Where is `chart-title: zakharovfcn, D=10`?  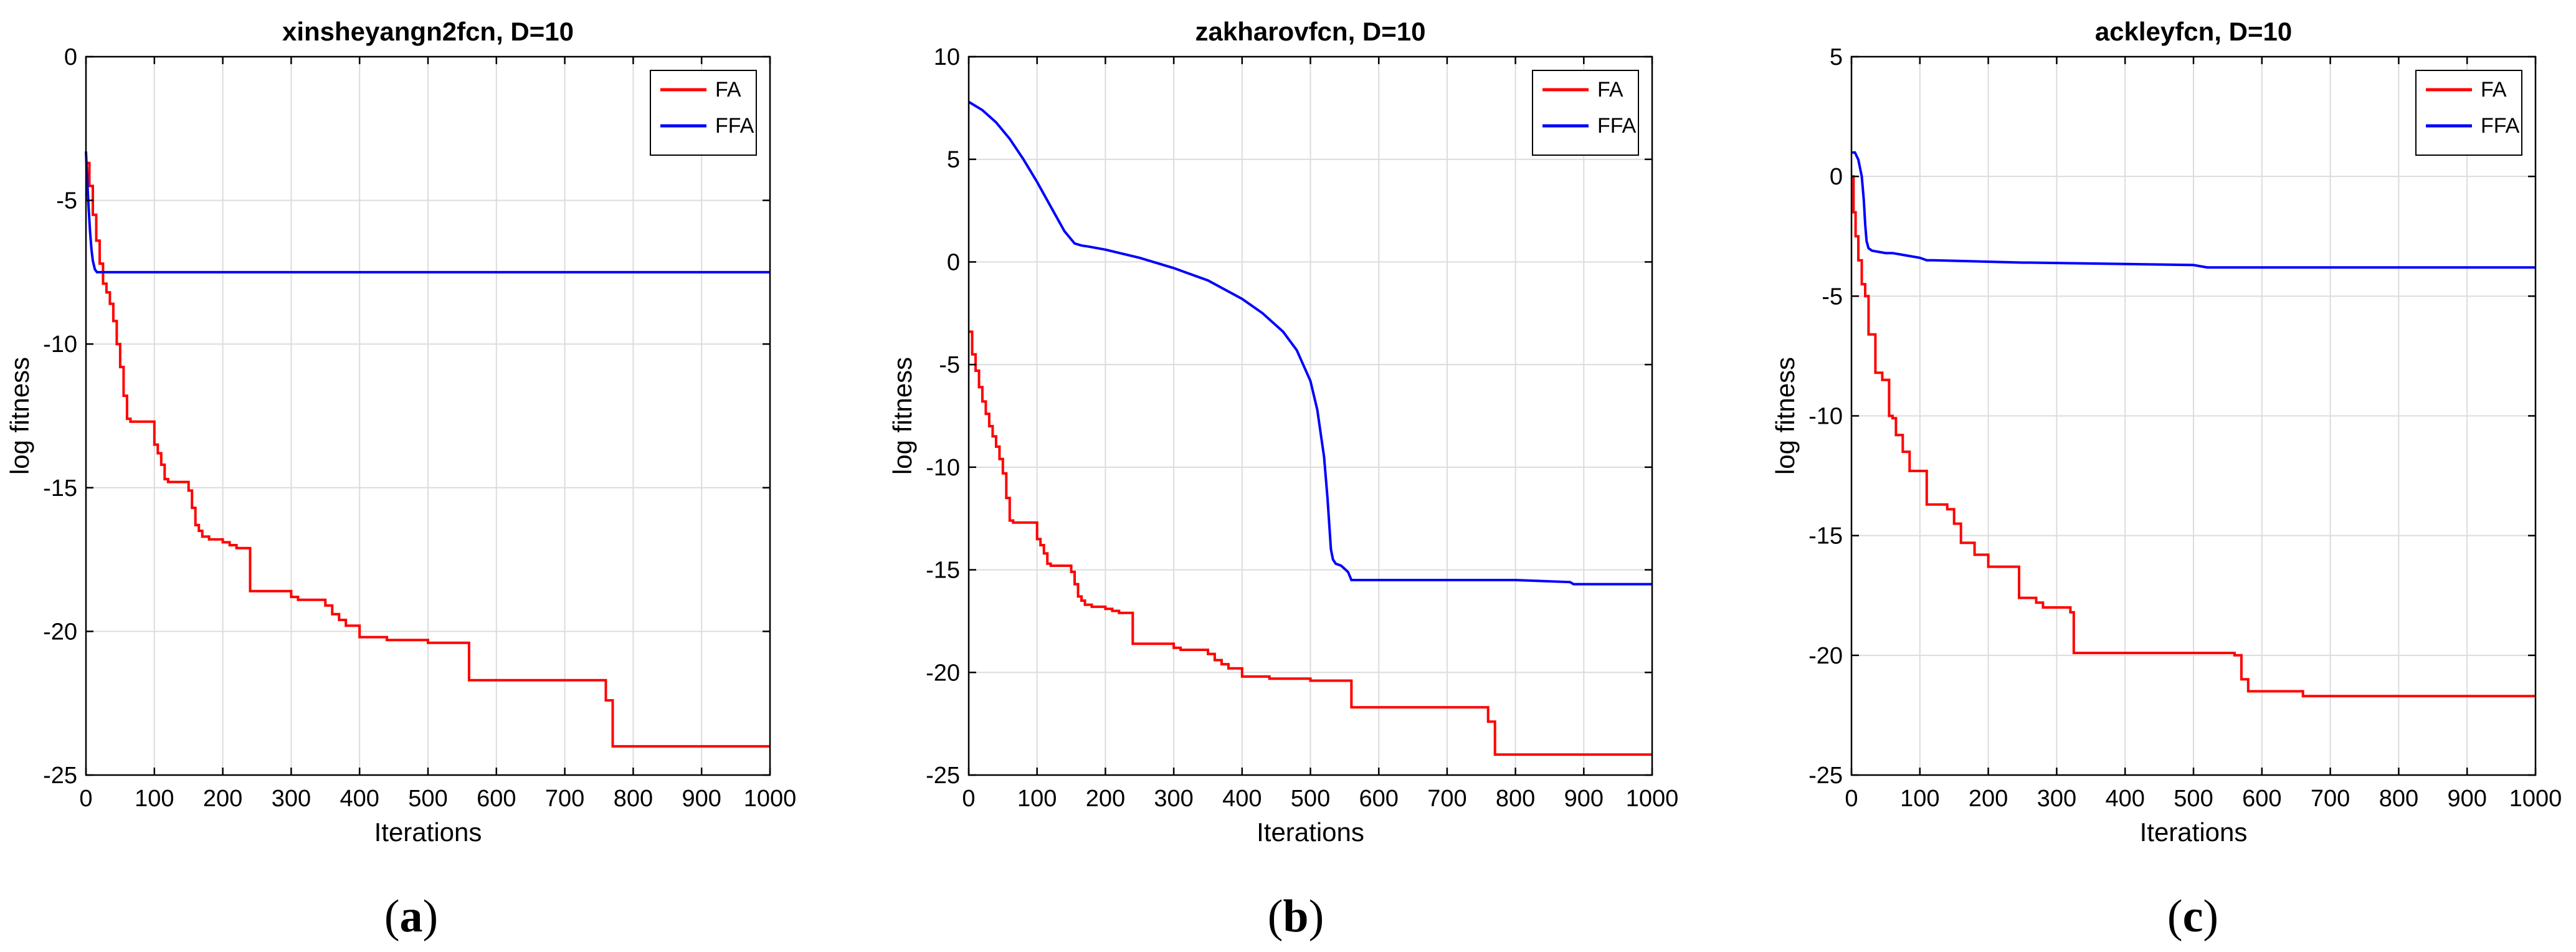
chart-title: zakharovfcn, D=10 is located at coordinates (1310, 32).